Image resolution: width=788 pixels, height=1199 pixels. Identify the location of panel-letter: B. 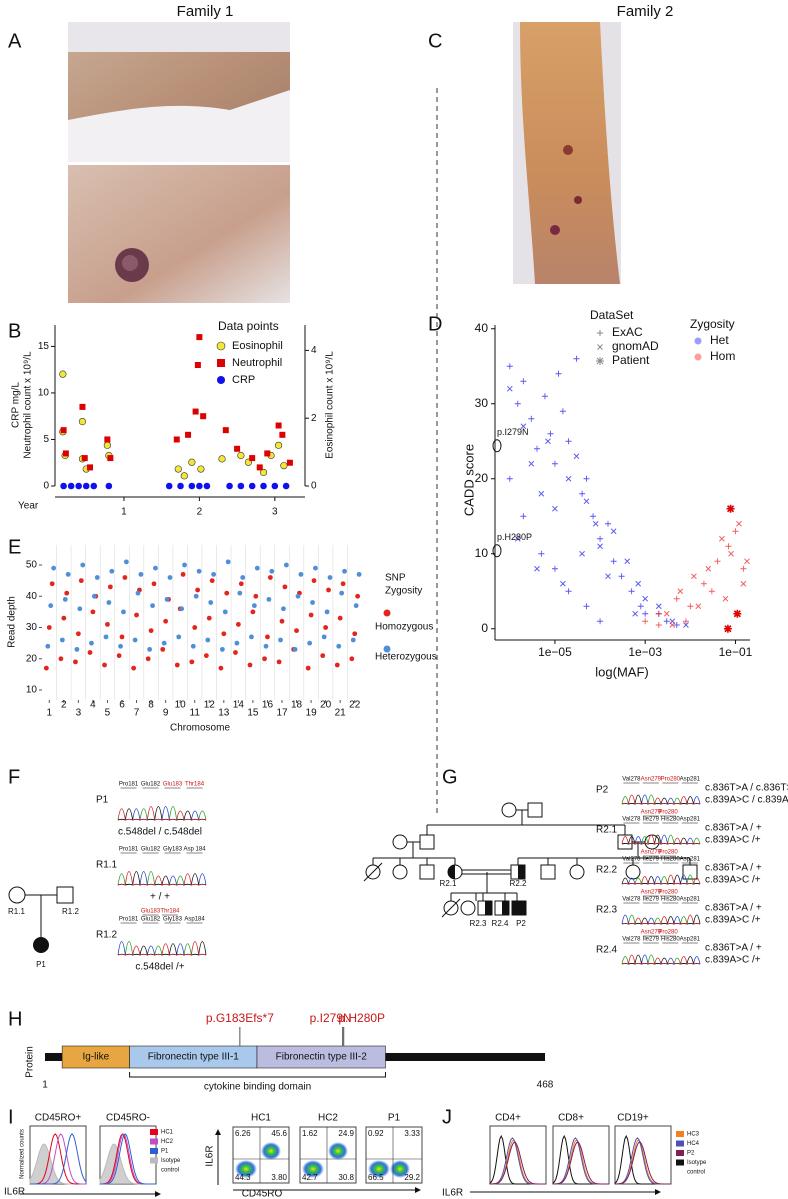
(14, 331).